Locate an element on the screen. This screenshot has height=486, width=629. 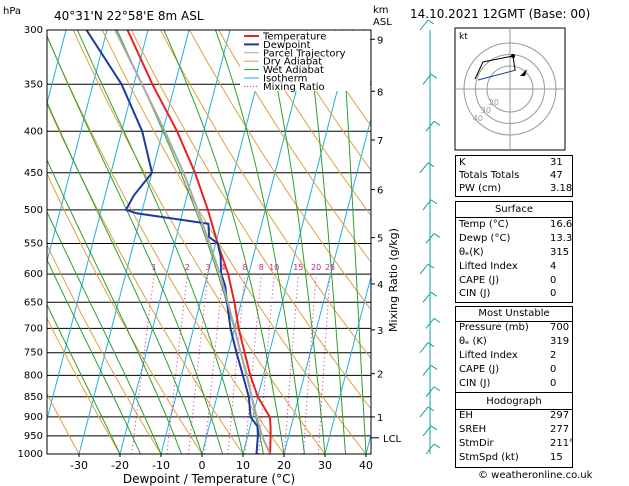
mu-pressure-value: 700 is located at coordinates (560, 327).